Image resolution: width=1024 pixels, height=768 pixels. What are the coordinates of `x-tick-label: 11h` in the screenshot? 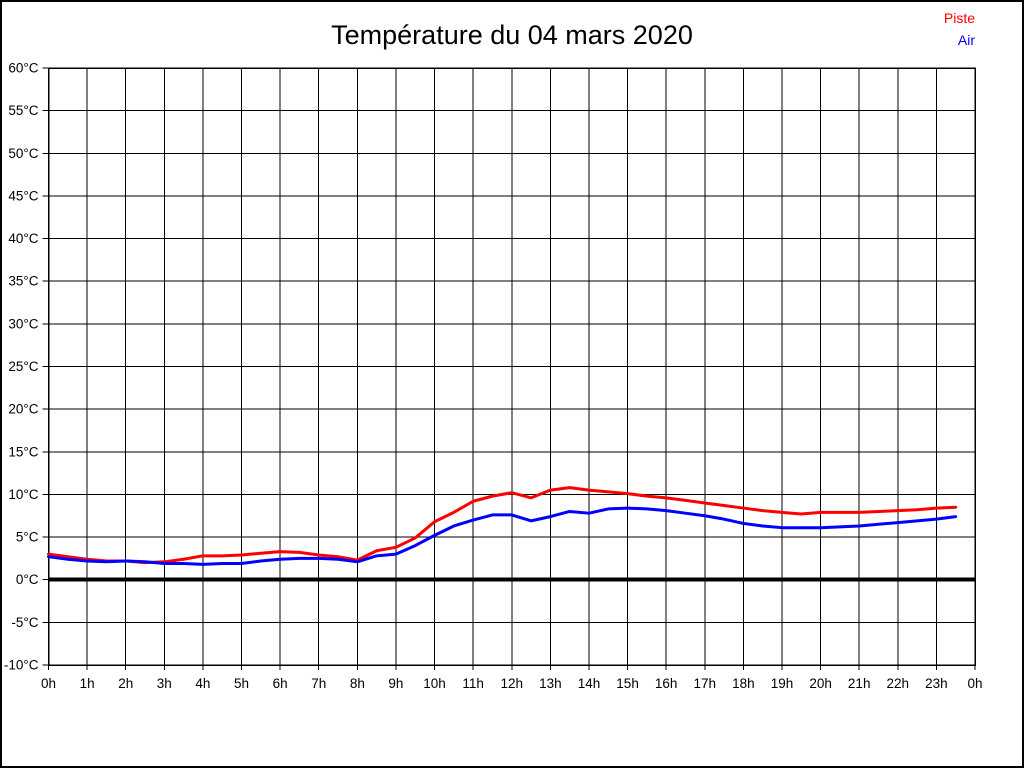 It's located at (473, 683).